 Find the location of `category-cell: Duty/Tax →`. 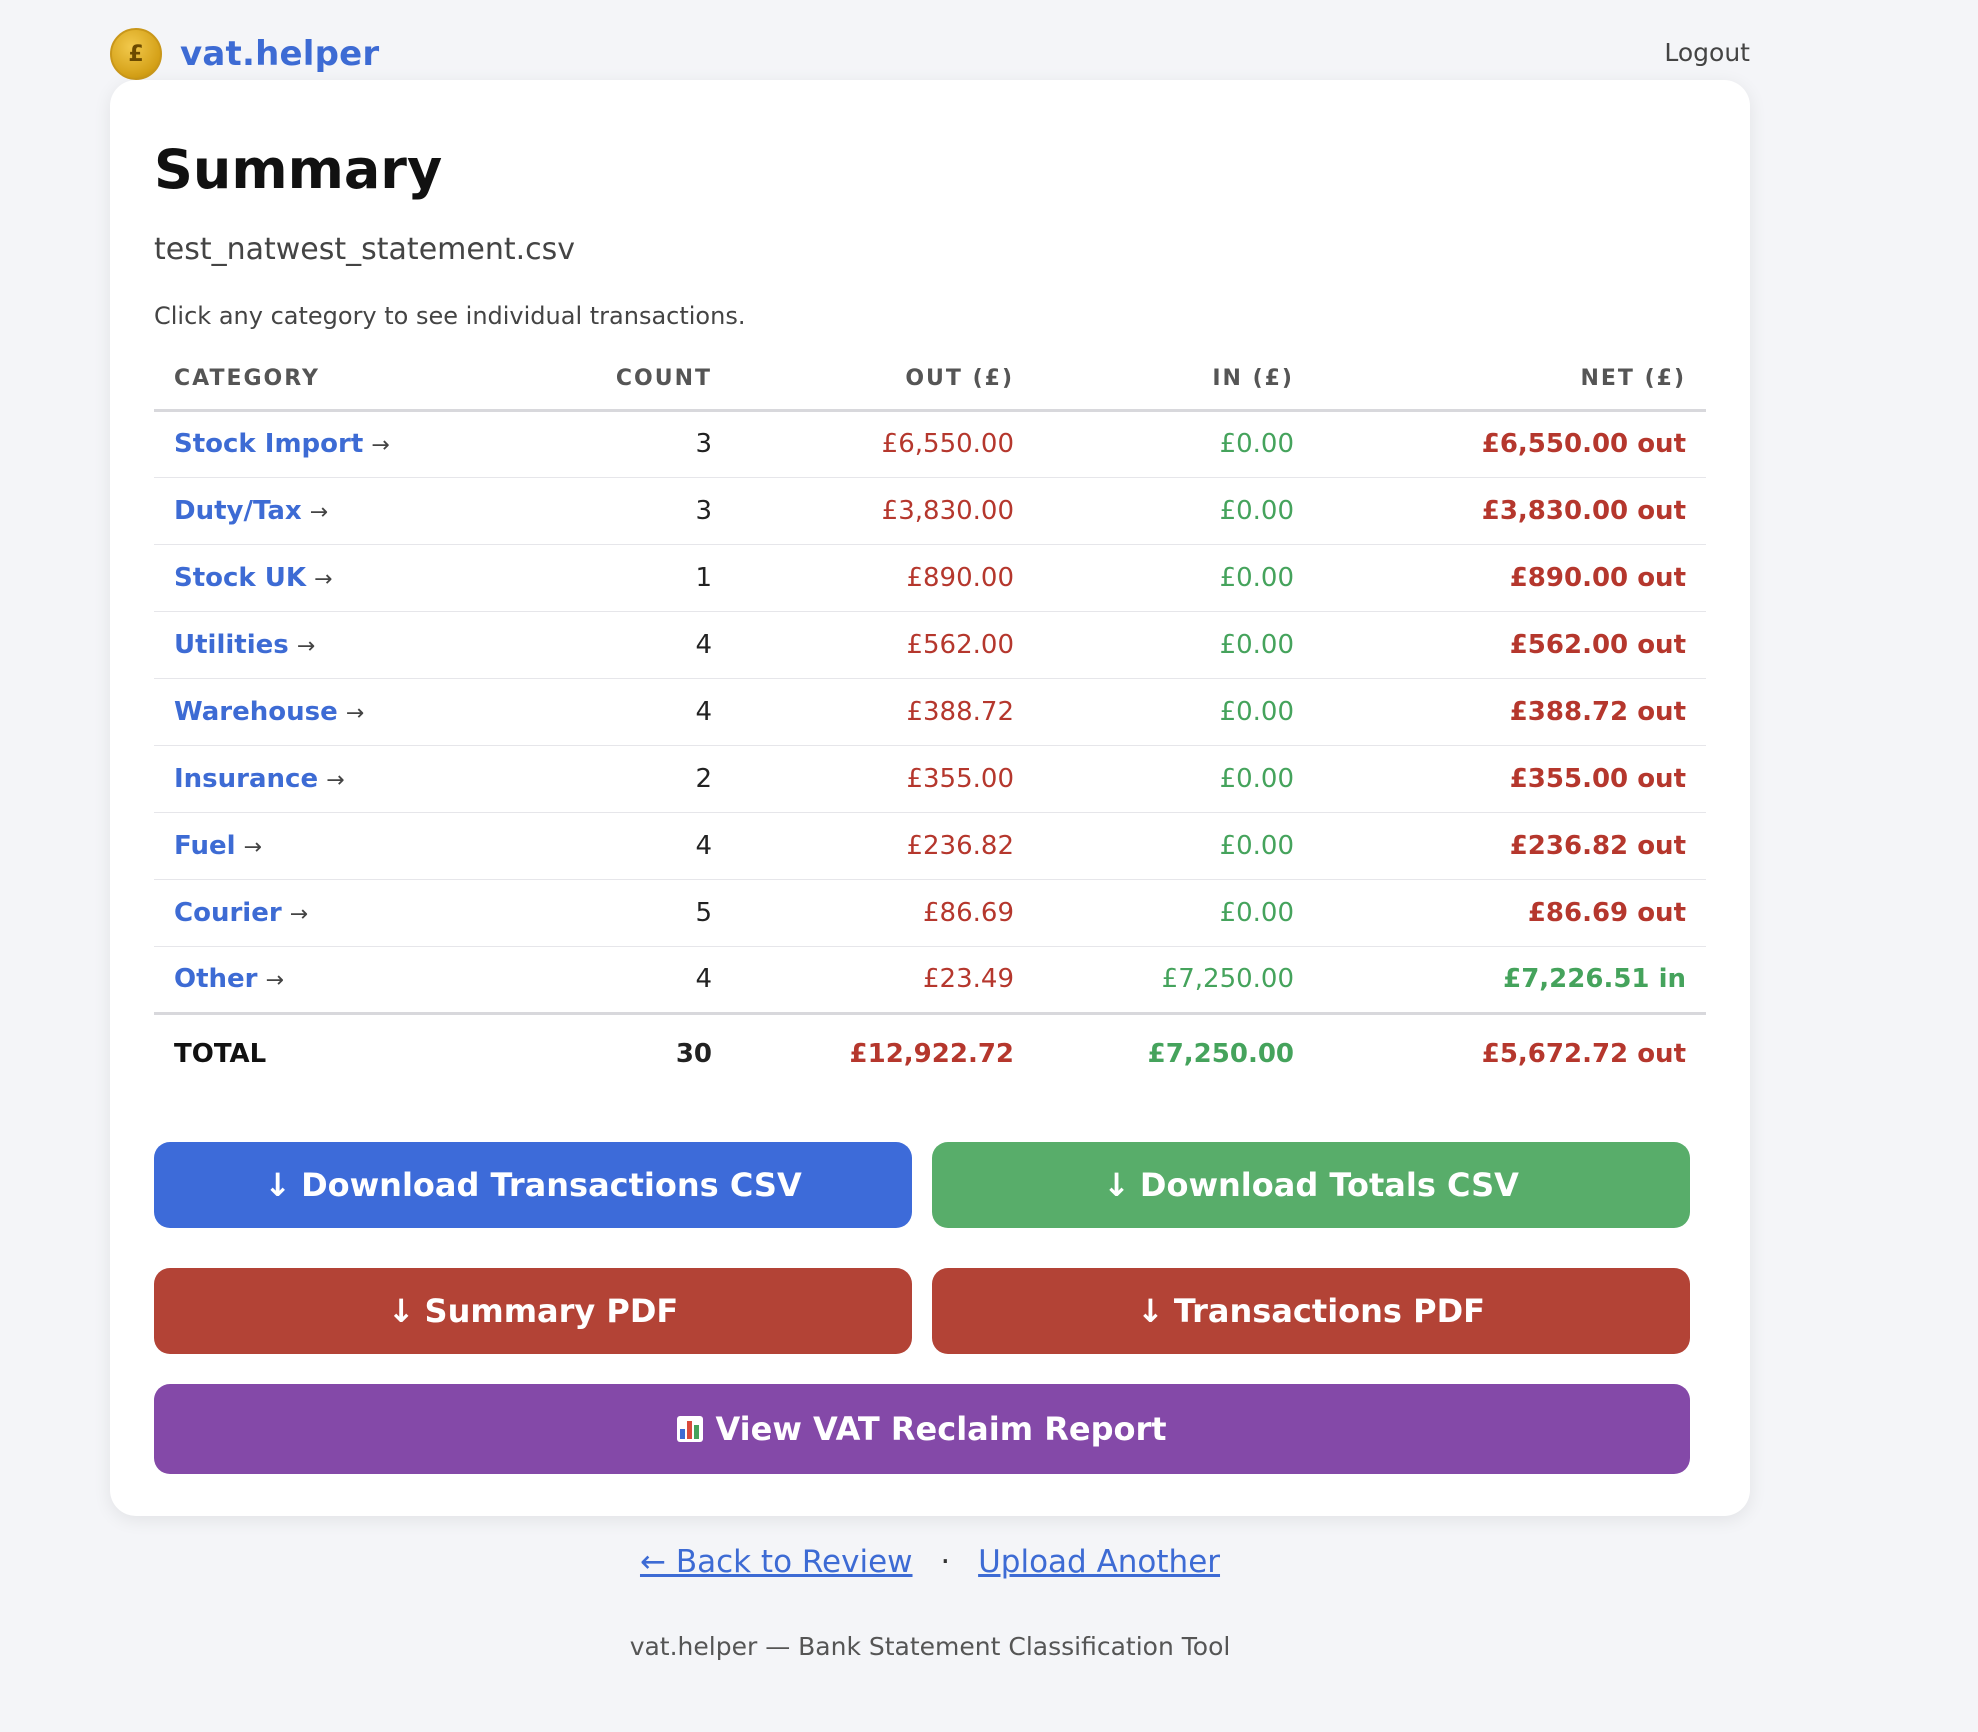

category-cell: Duty/Tax → is located at coordinates (324, 511).